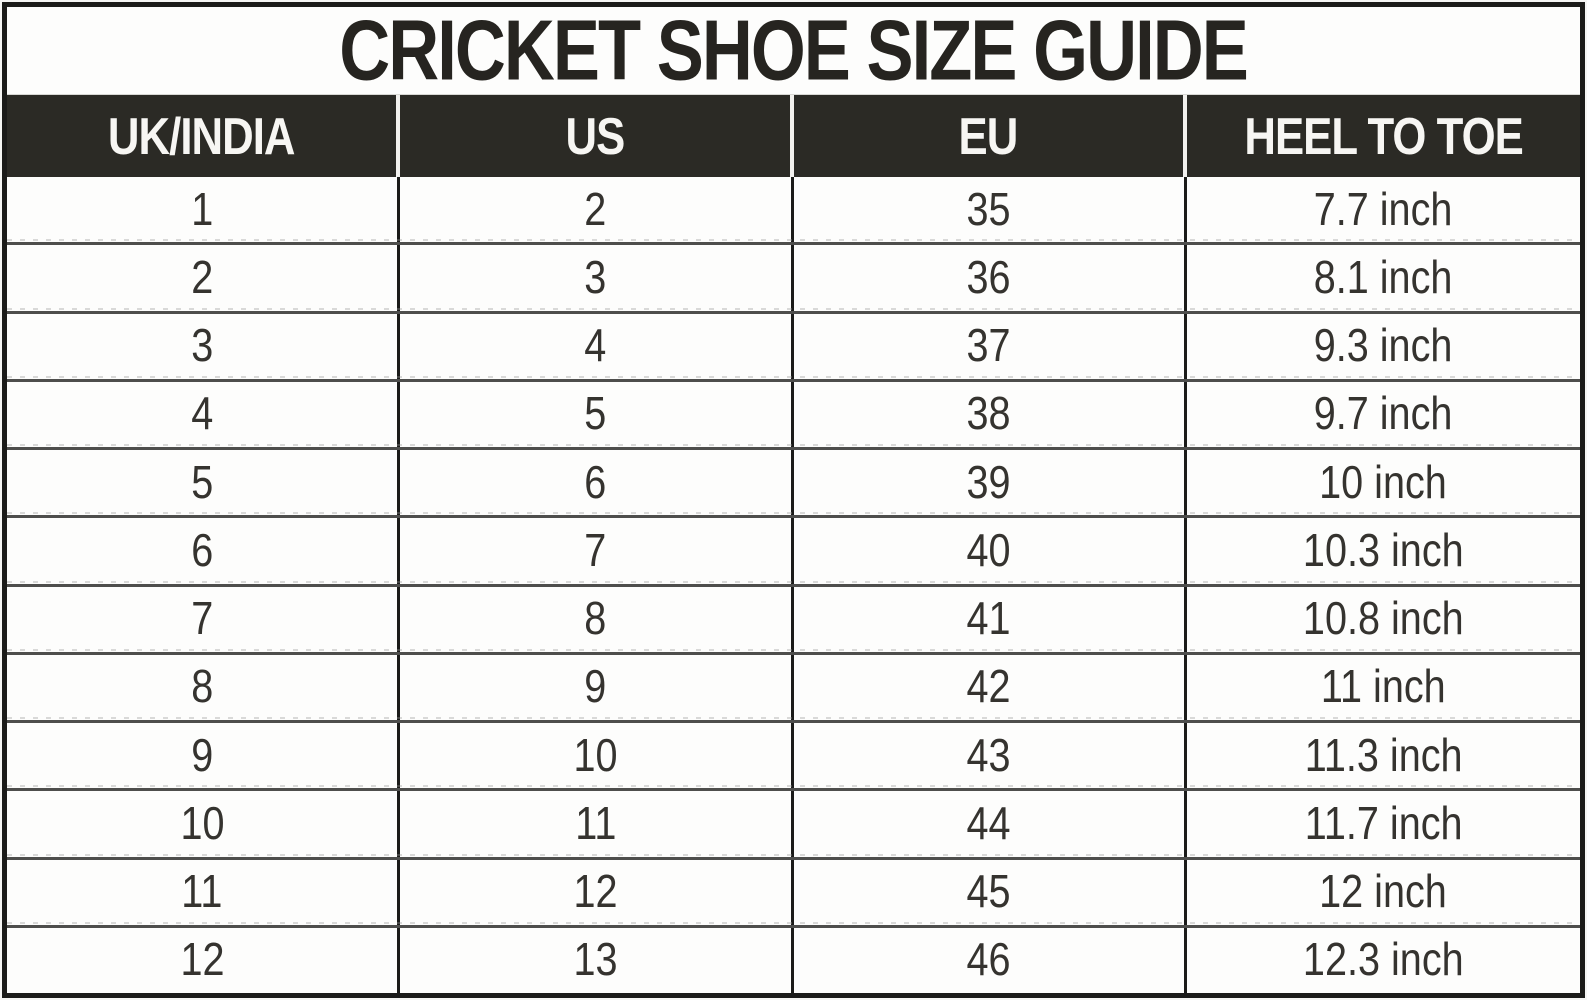 This screenshot has height=1000, width=1587. What do you see at coordinates (204, 756) in the screenshot?
I see `table-cell-uk-india: 9` at bounding box center [204, 756].